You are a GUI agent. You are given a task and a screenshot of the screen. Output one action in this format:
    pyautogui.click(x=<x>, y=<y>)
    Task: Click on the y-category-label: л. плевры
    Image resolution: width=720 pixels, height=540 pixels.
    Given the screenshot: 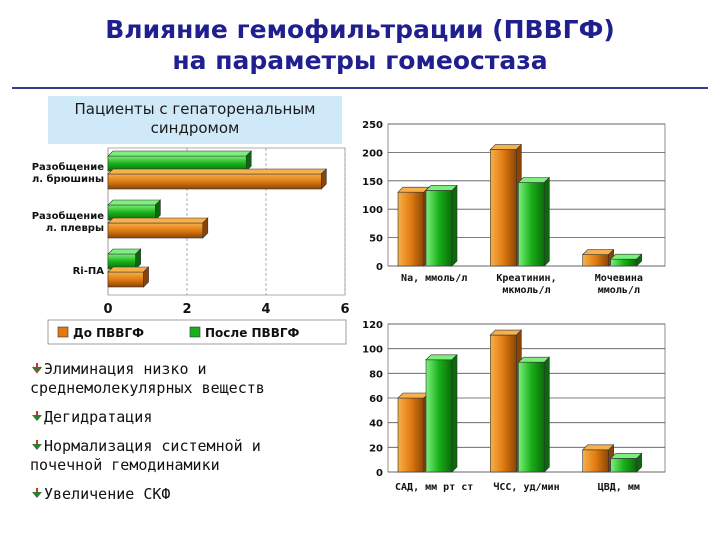 What is the action you would take?
    pyautogui.click(x=75, y=228)
    